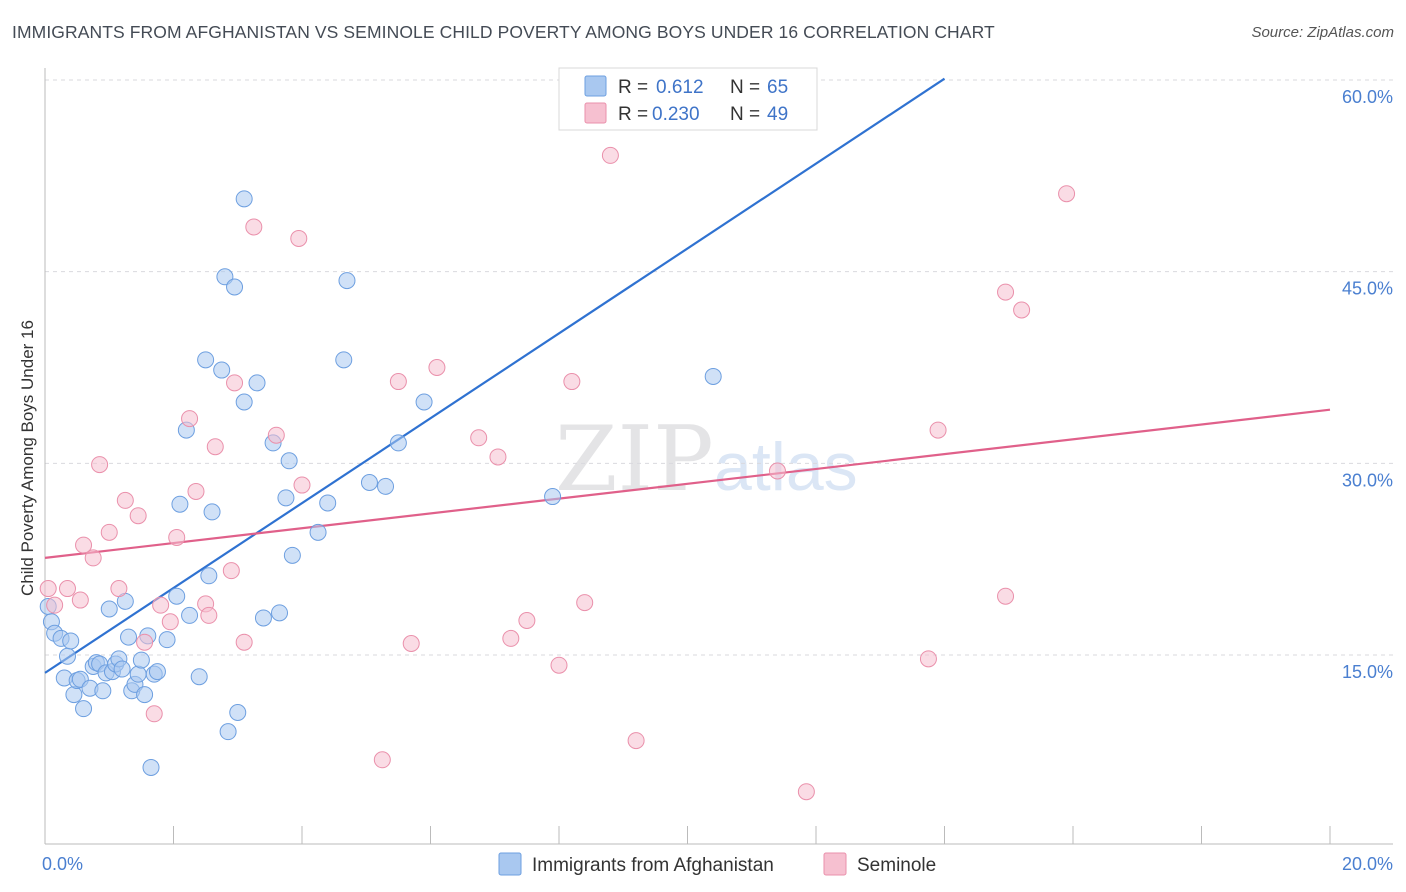 The height and width of the screenshot is (892, 1406). What do you see at coordinates (62, 864) in the screenshot?
I see `x-tick-label-0: 0.0%` at bounding box center [62, 864].